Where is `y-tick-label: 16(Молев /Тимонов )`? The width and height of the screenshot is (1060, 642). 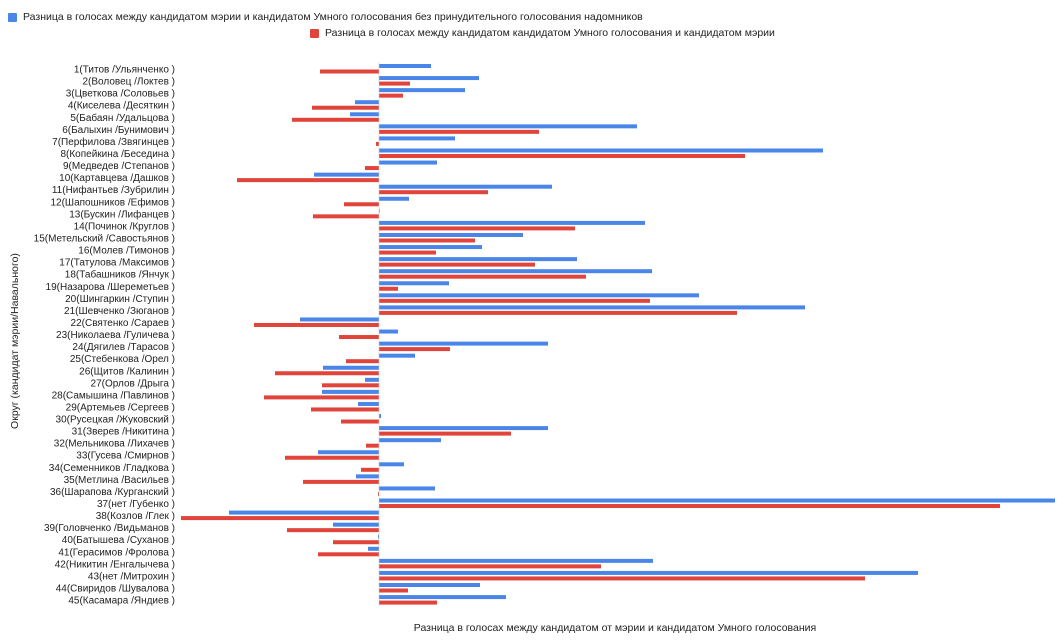
y-tick-label: 16(Молев /Тимонов ) is located at coordinates (126, 251).